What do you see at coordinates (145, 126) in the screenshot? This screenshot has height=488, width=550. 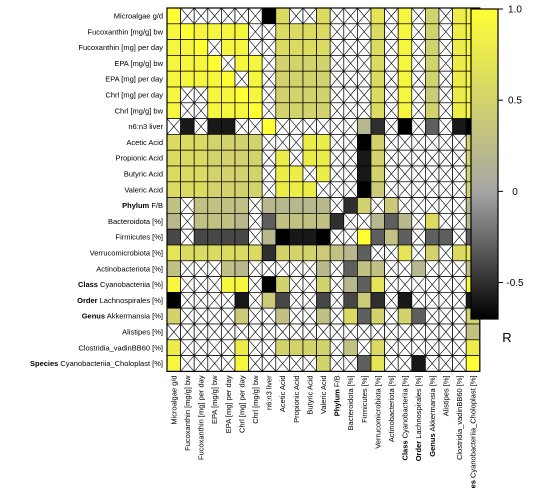 I see `row-label: n6:n3 liver` at bounding box center [145, 126].